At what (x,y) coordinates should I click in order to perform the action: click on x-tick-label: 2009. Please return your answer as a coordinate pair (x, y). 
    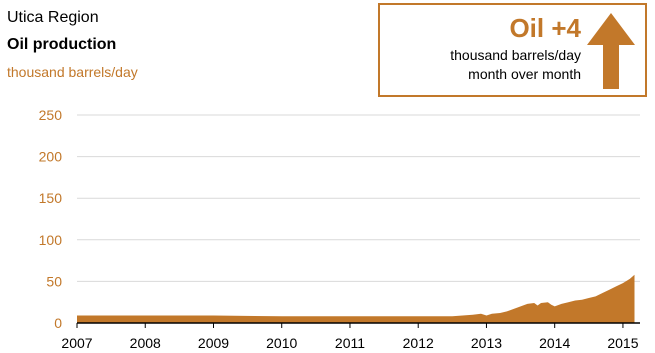
    Looking at the image, I should click on (213, 343).